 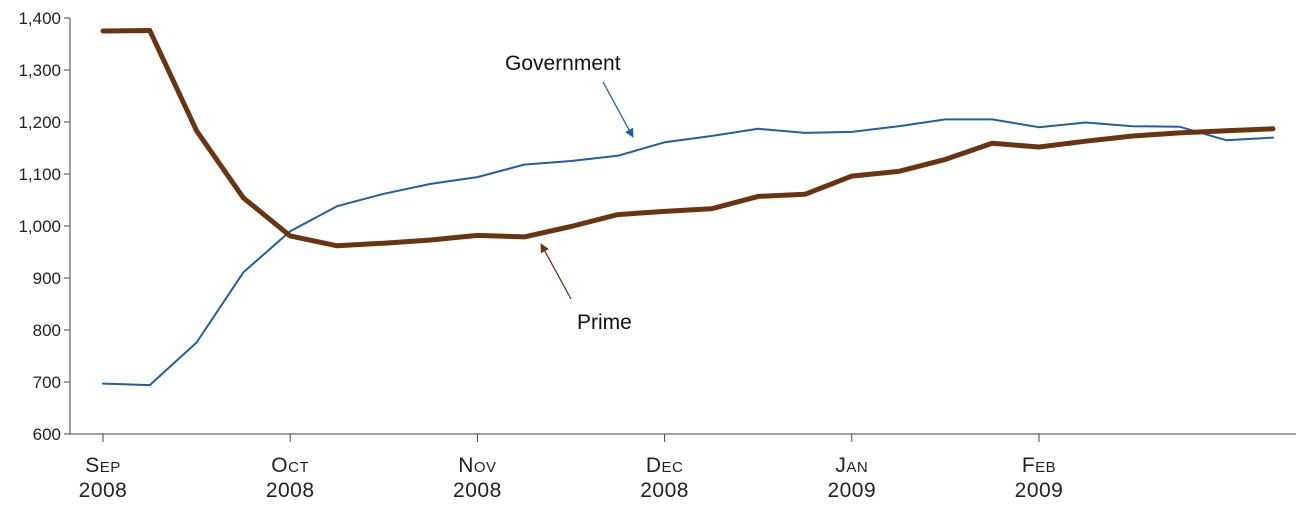 What do you see at coordinates (39, 226) in the screenshot?
I see `y-tick-label: 1,000` at bounding box center [39, 226].